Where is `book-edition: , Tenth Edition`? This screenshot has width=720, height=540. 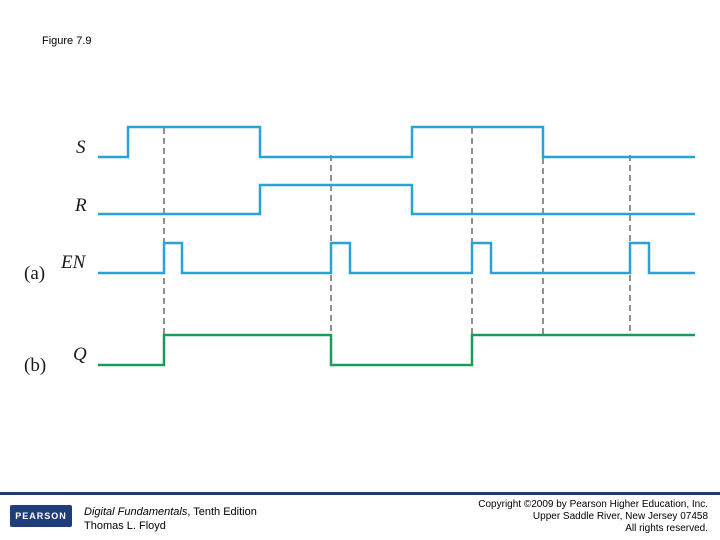
book-edition: , Tenth Edition is located at coordinates (222, 512).